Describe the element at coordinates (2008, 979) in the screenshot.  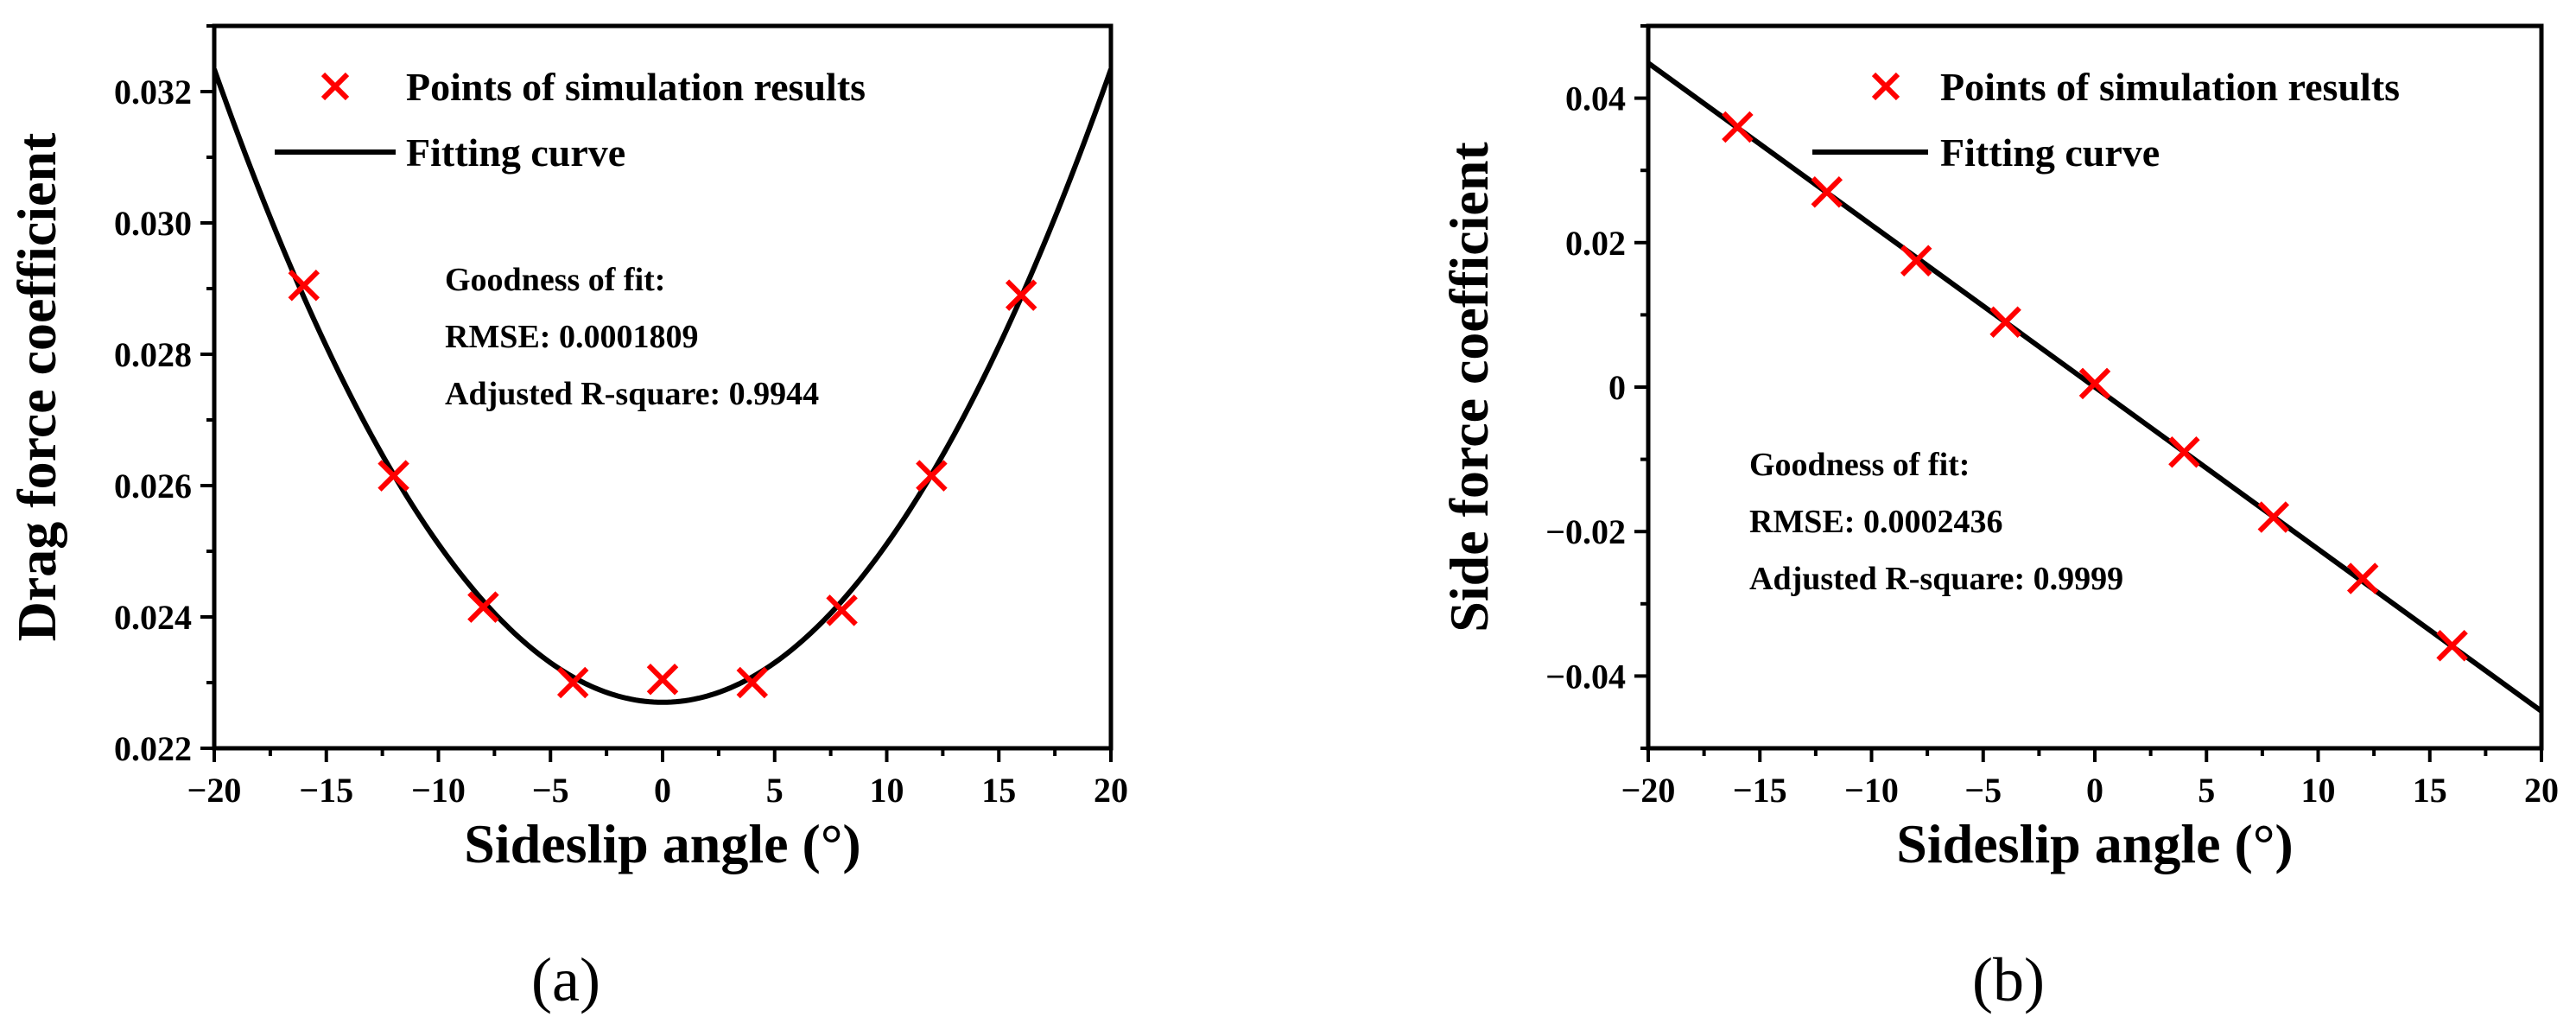
I see `panel-label: (b)` at that location.